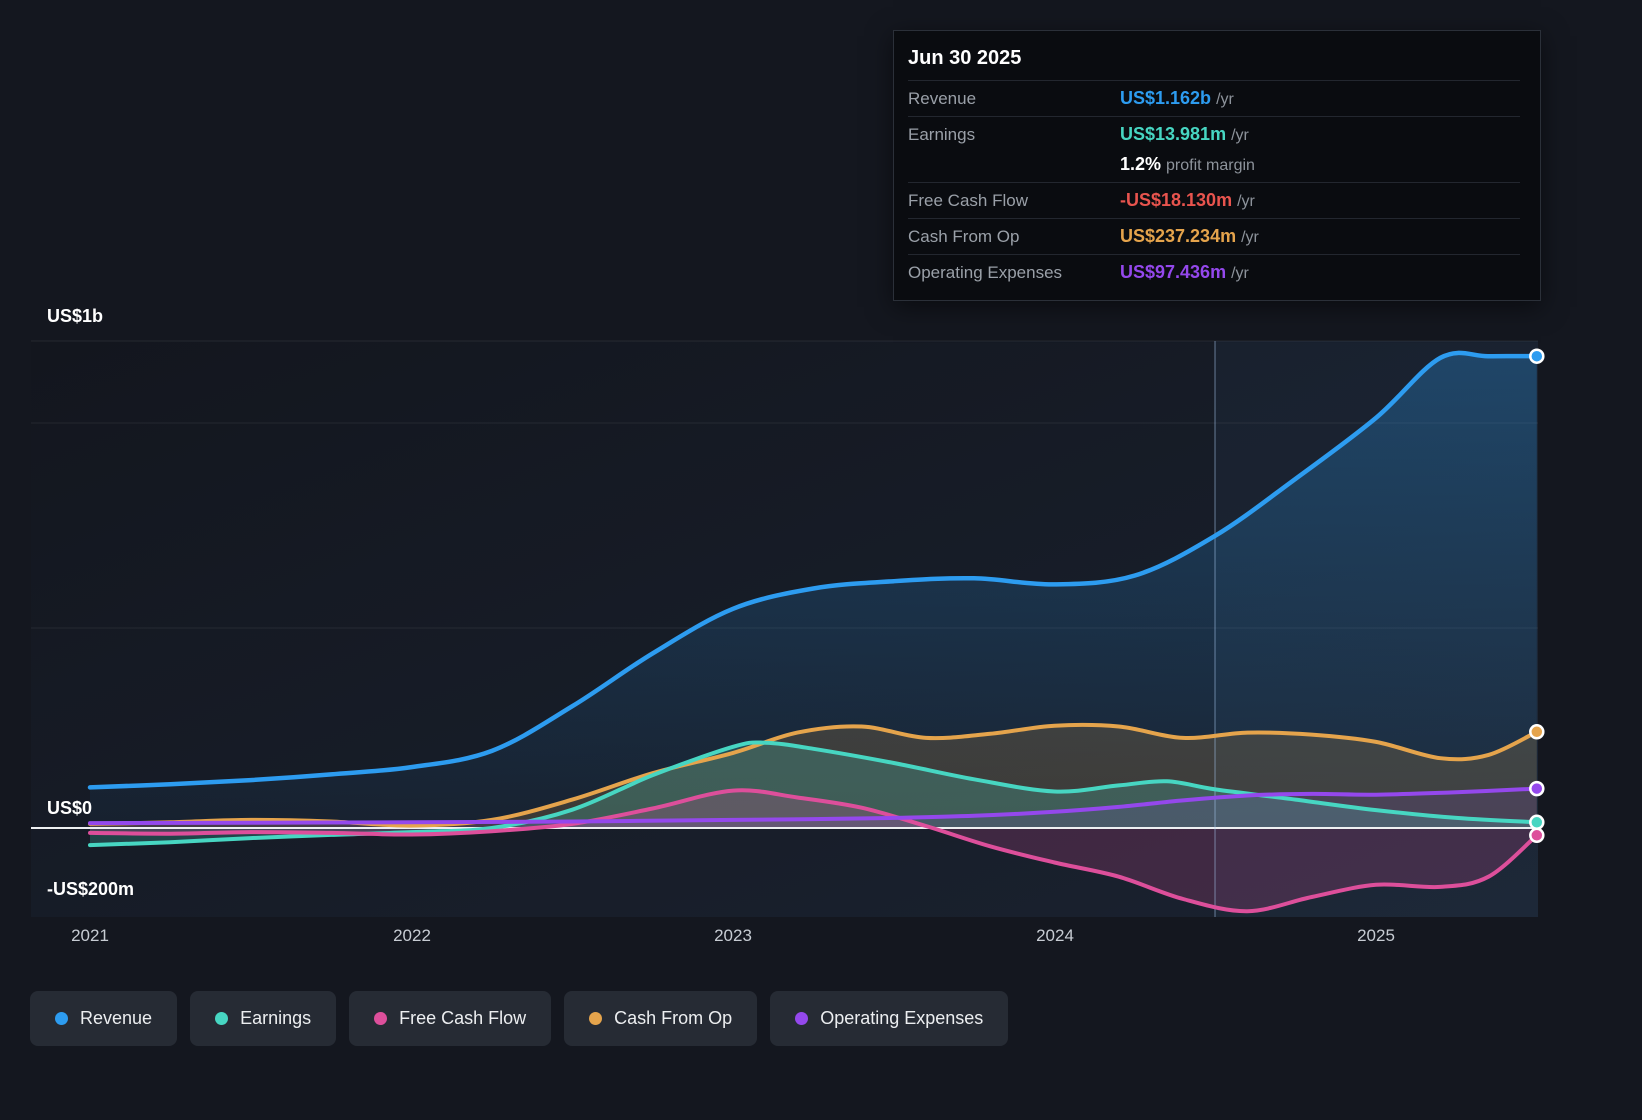 The width and height of the screenshot is (1642, 1120). I want to click on legend-label: Operating Expenses, so click(902, 1018).